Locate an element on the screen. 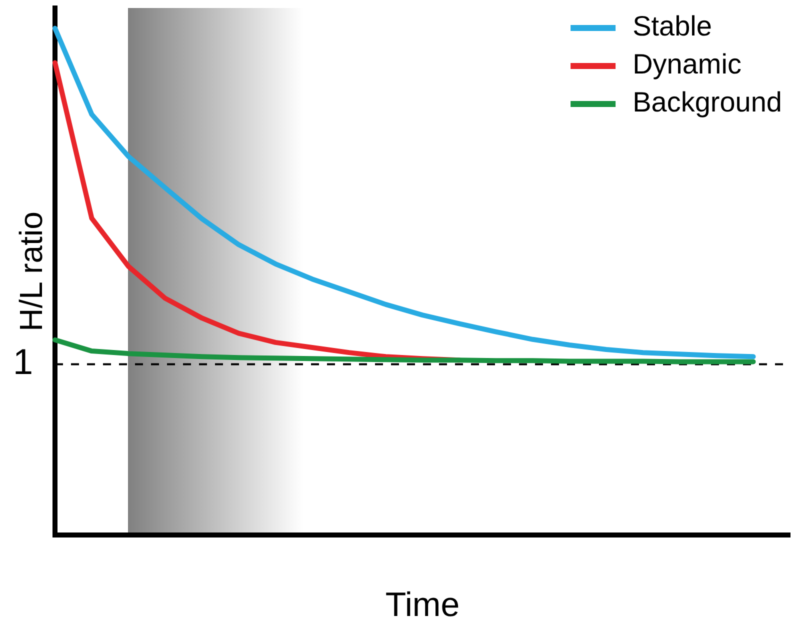  x-axis-title: Time is located at coordinates (422, 605).